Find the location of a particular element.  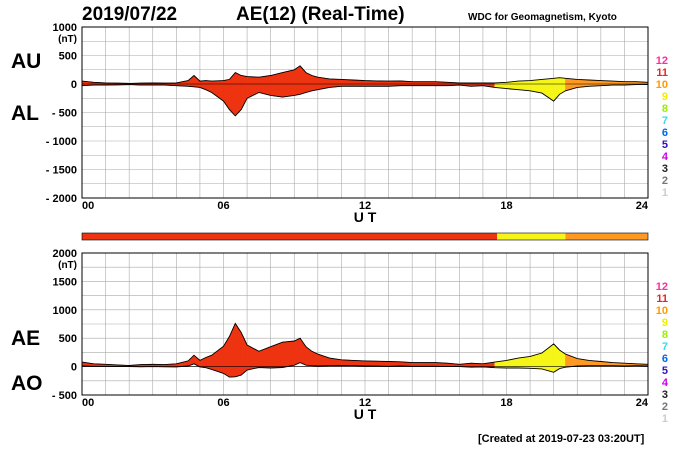

series-line-al is located at coordinates (364, 100).